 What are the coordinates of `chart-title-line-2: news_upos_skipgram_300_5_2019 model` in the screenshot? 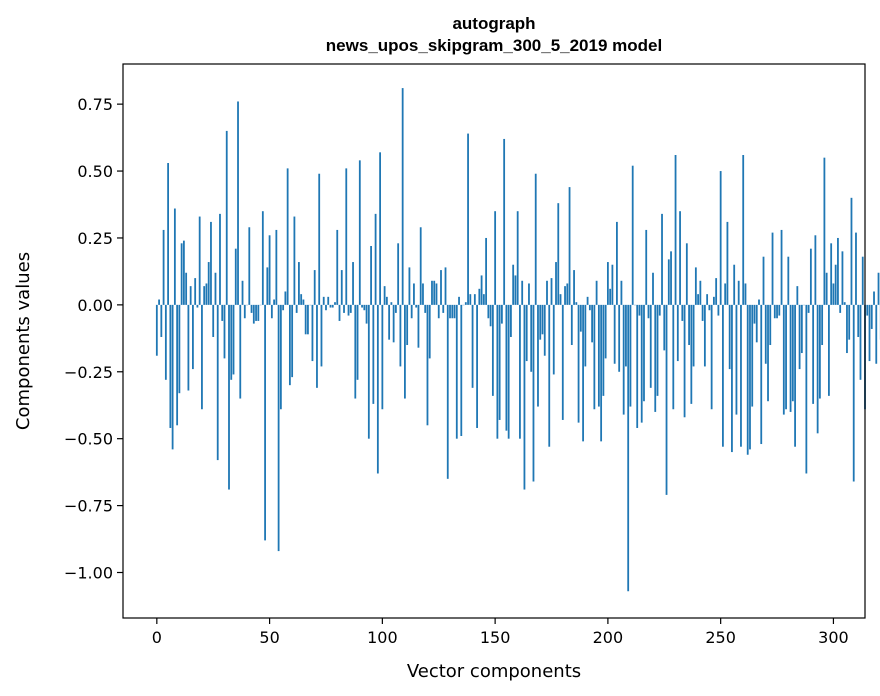 It's located at (494, 45).